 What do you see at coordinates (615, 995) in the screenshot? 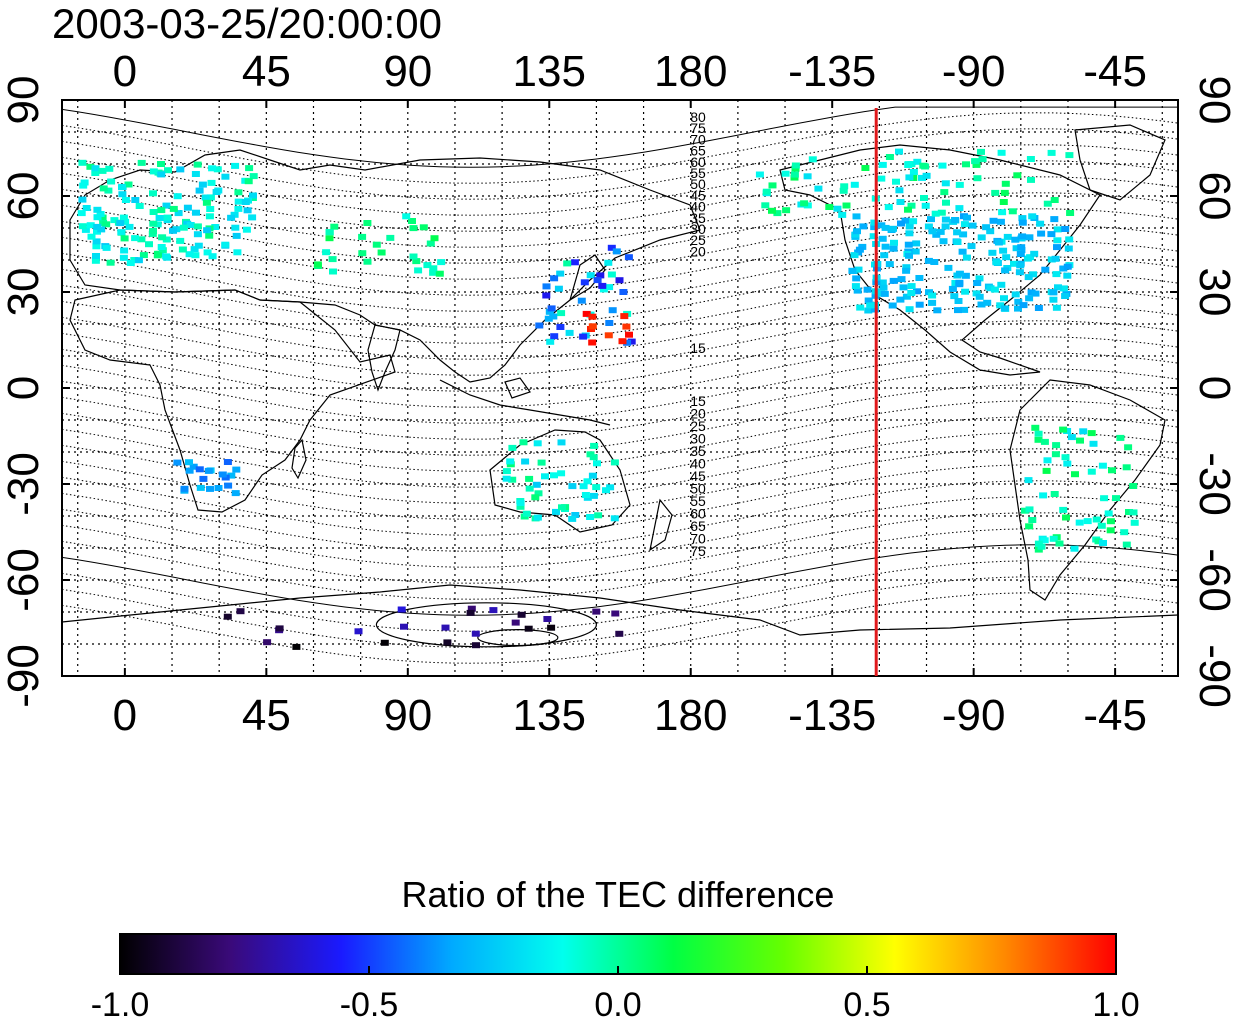
I see `colorbar-ticks: -1.0 -0.5 0.0 0.5 1.0` at bounding box center [615, 995].